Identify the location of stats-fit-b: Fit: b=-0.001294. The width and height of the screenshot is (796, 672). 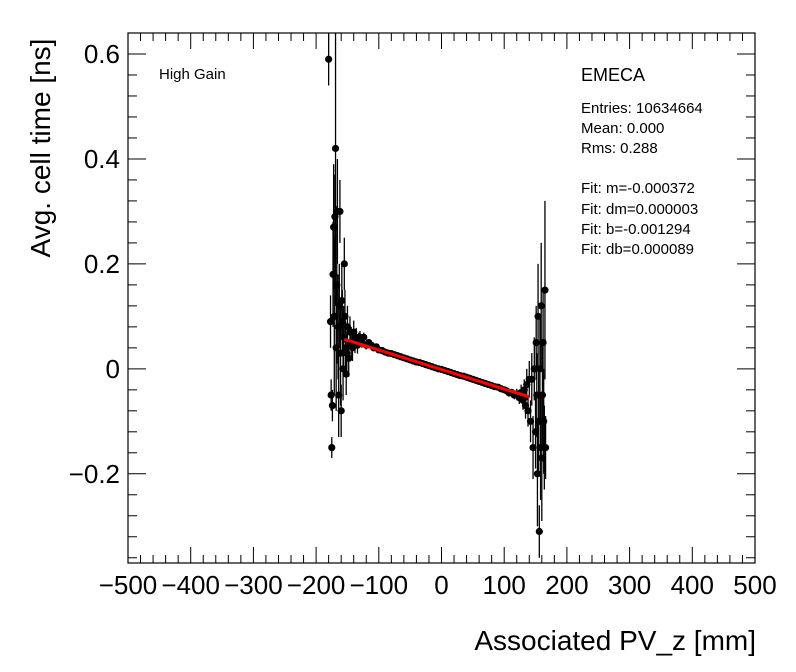
(636, 229).